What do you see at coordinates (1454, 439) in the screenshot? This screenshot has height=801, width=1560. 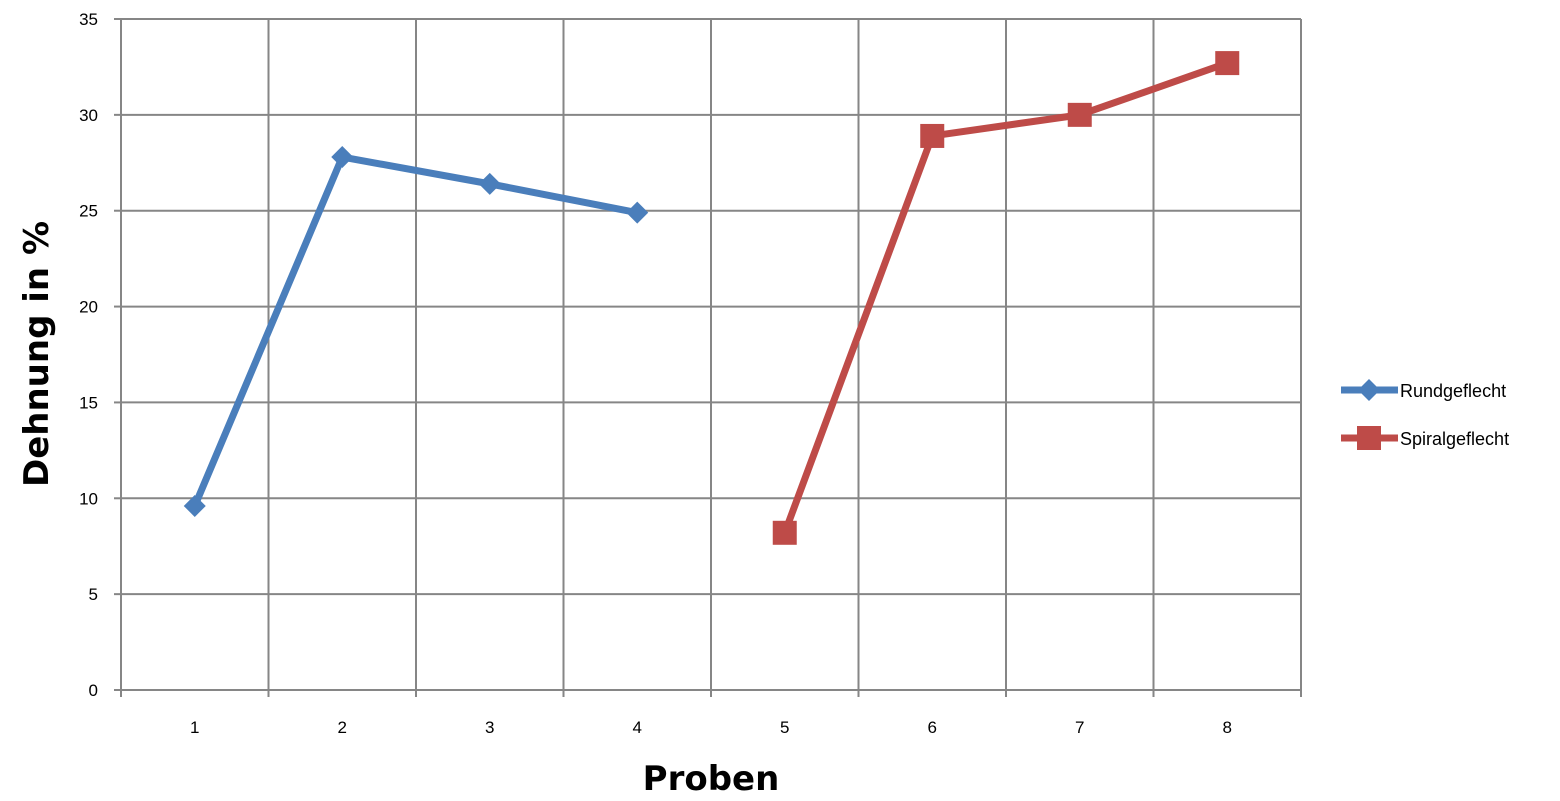 I see `legend-label: Spiralgeflecht` at bounding box center [1454, 439].